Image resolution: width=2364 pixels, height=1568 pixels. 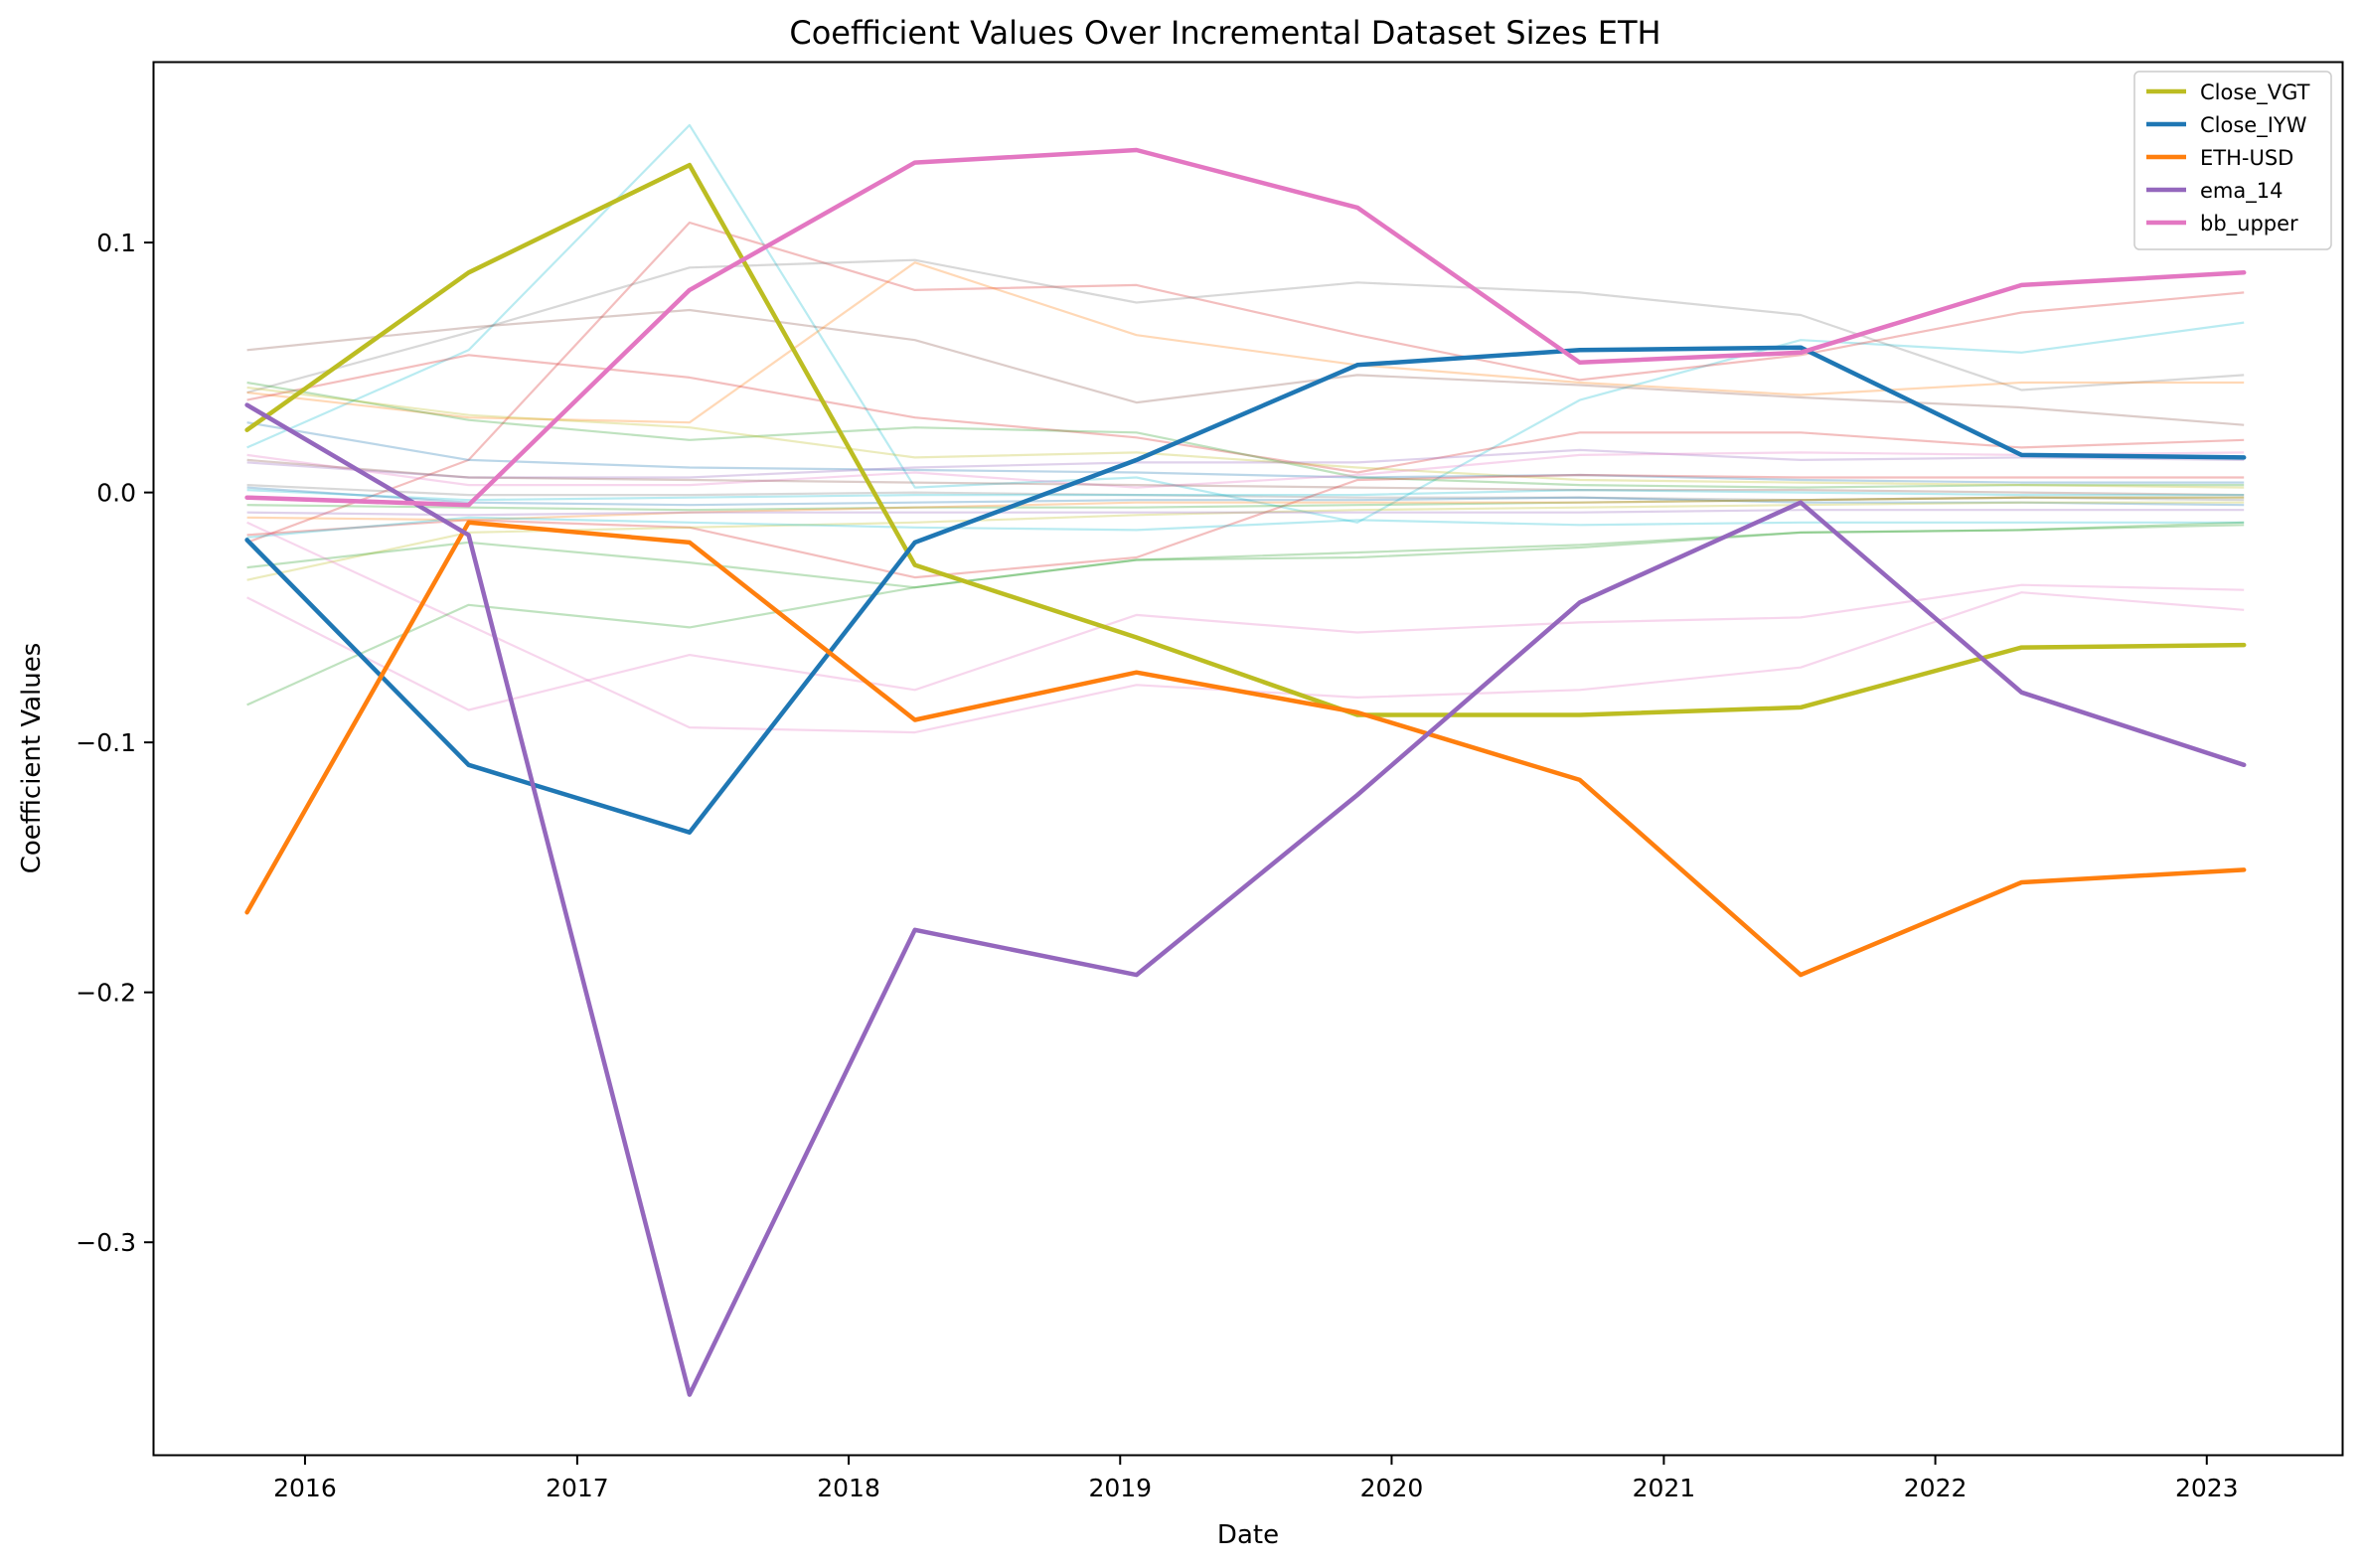 I want to click on x-tick-label: 2019, so click(x=1120, y=1488).